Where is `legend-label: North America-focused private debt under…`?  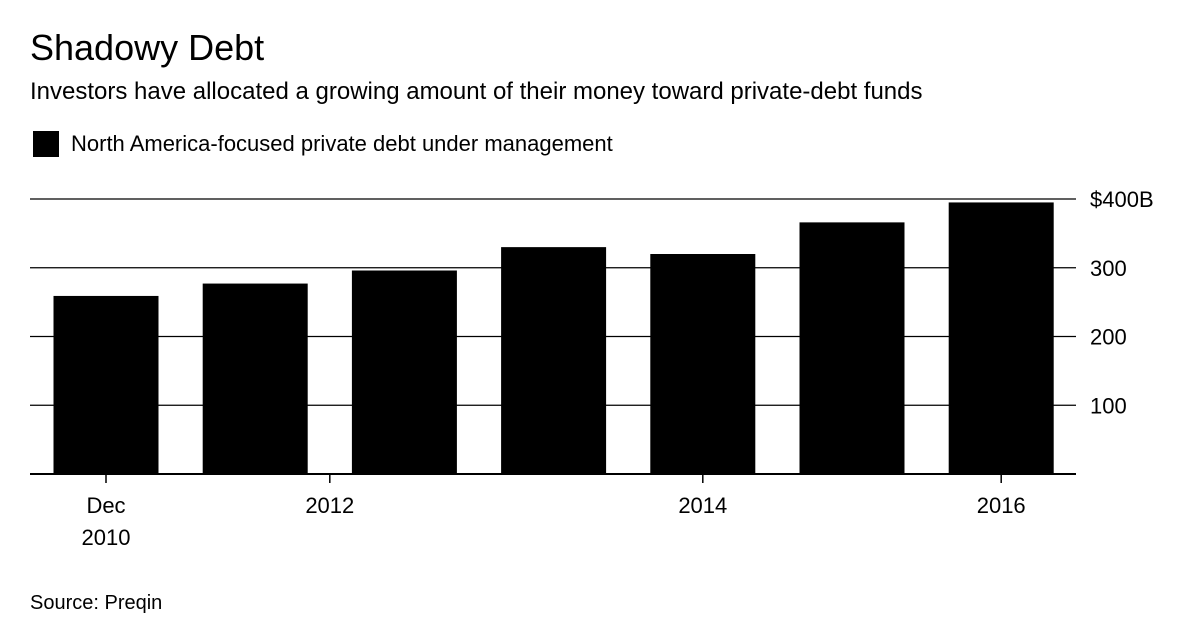 legend-label: North America-focused private debt under… is located at coordinates (342, 143).